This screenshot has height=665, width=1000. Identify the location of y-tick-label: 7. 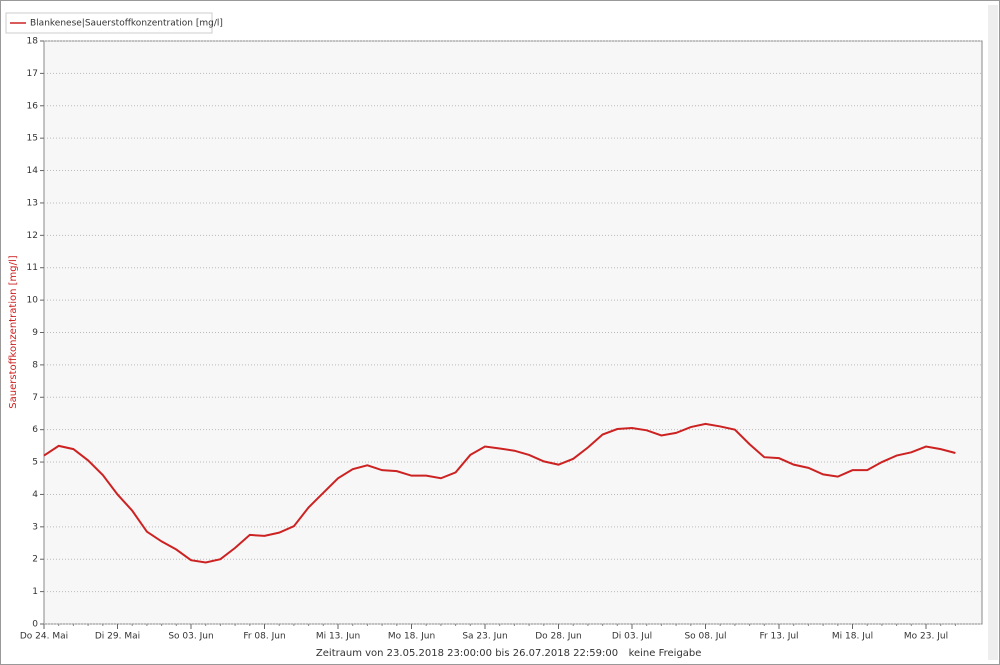
(35, 398).